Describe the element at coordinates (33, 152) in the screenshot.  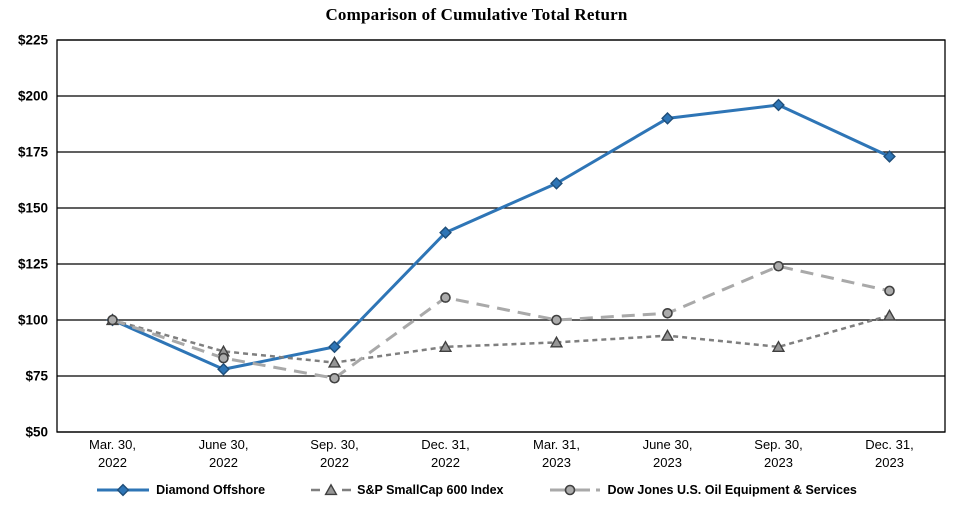
I see `y-tick-label: $175` at that location.